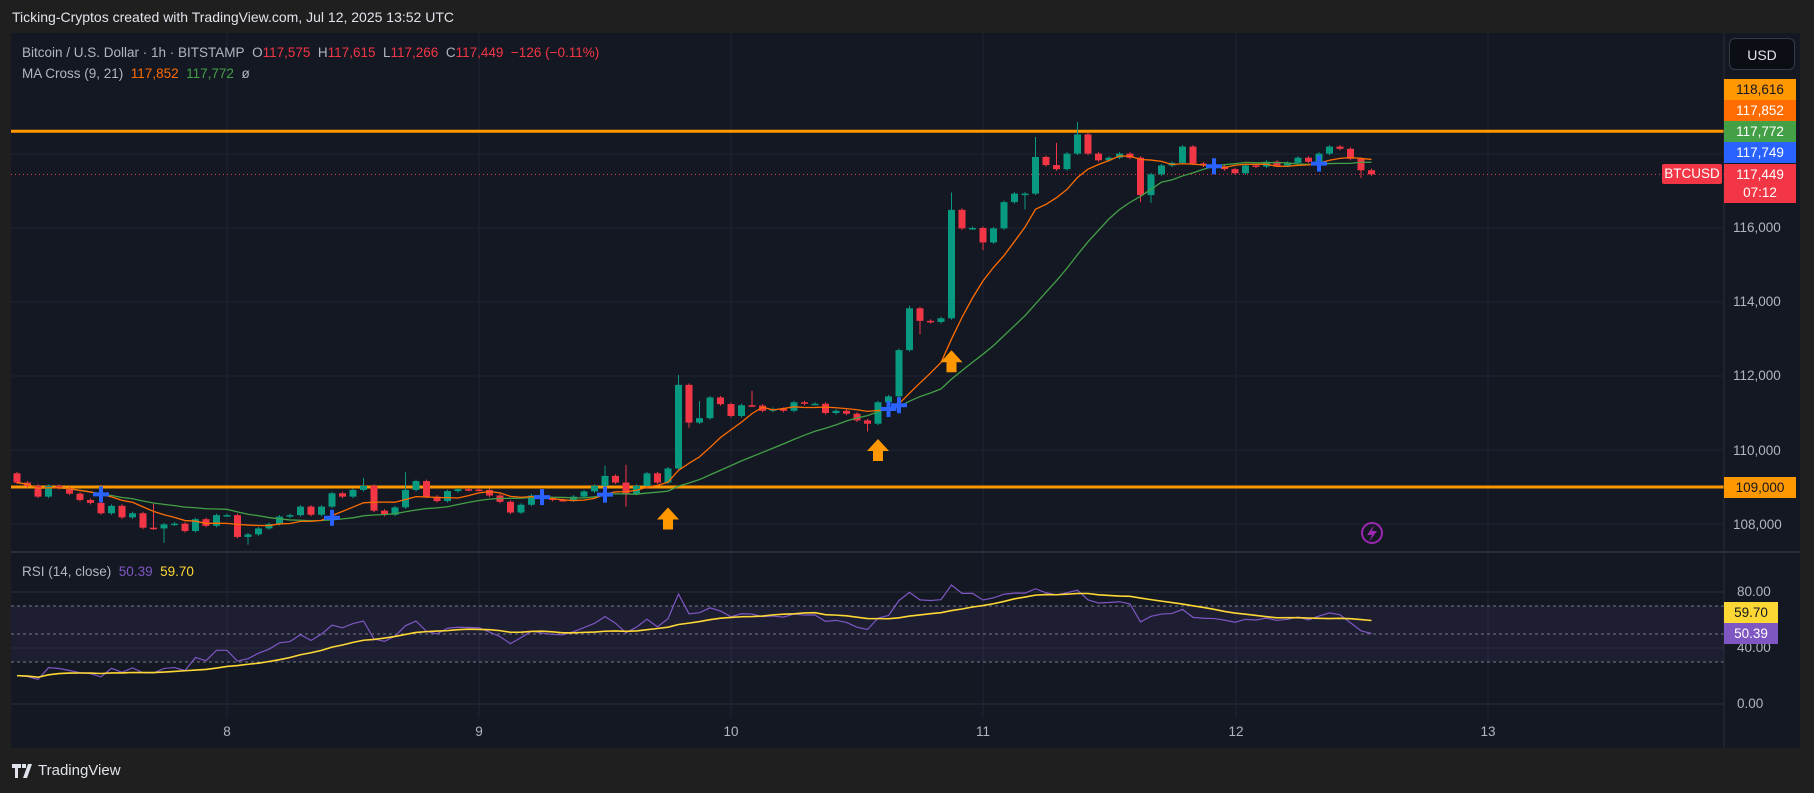  What do you see at coordinates (177, 571) in the screenshot?
I see `rsi-ma-value: 59.70` at bounding box center [177, 571].